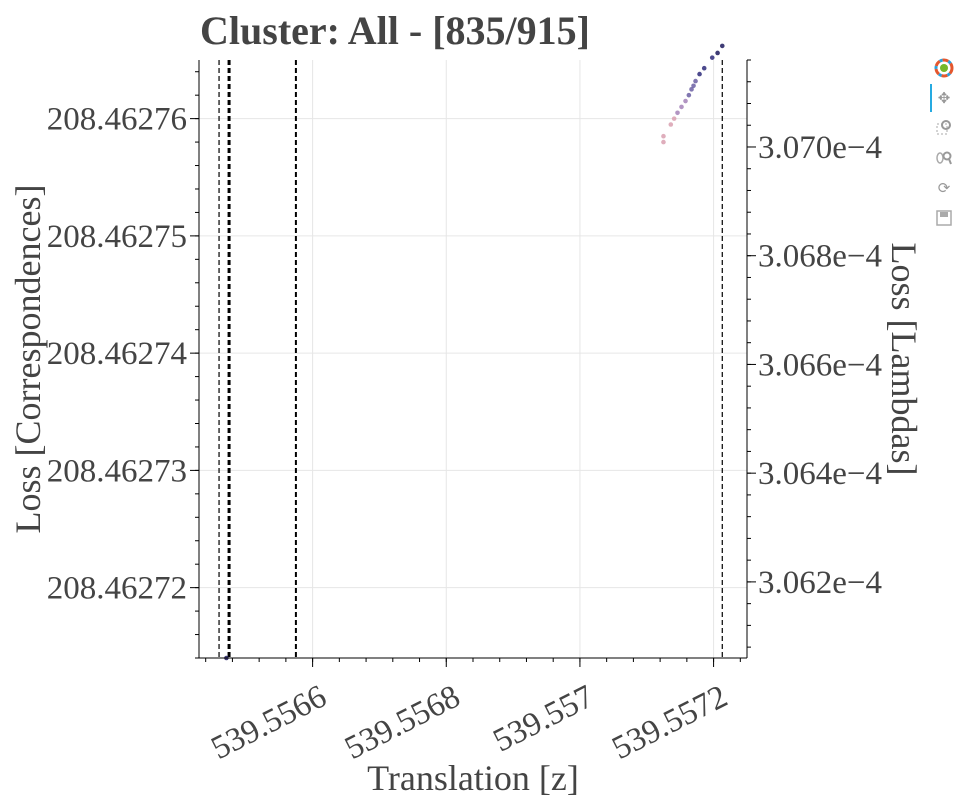 The height and width of the screenshot is (800, 960). I want to click on plot-toolbar: ✥ ⟳, so click(944, 149).